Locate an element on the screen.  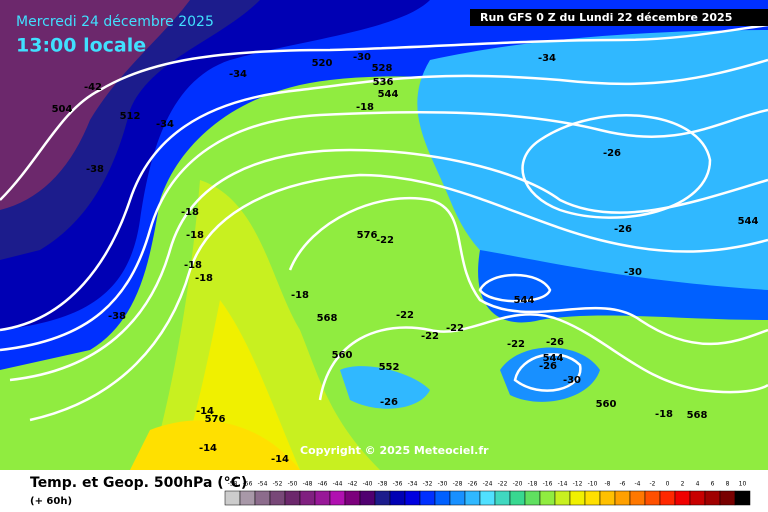
run-banner is located at coordinates (619, 17).